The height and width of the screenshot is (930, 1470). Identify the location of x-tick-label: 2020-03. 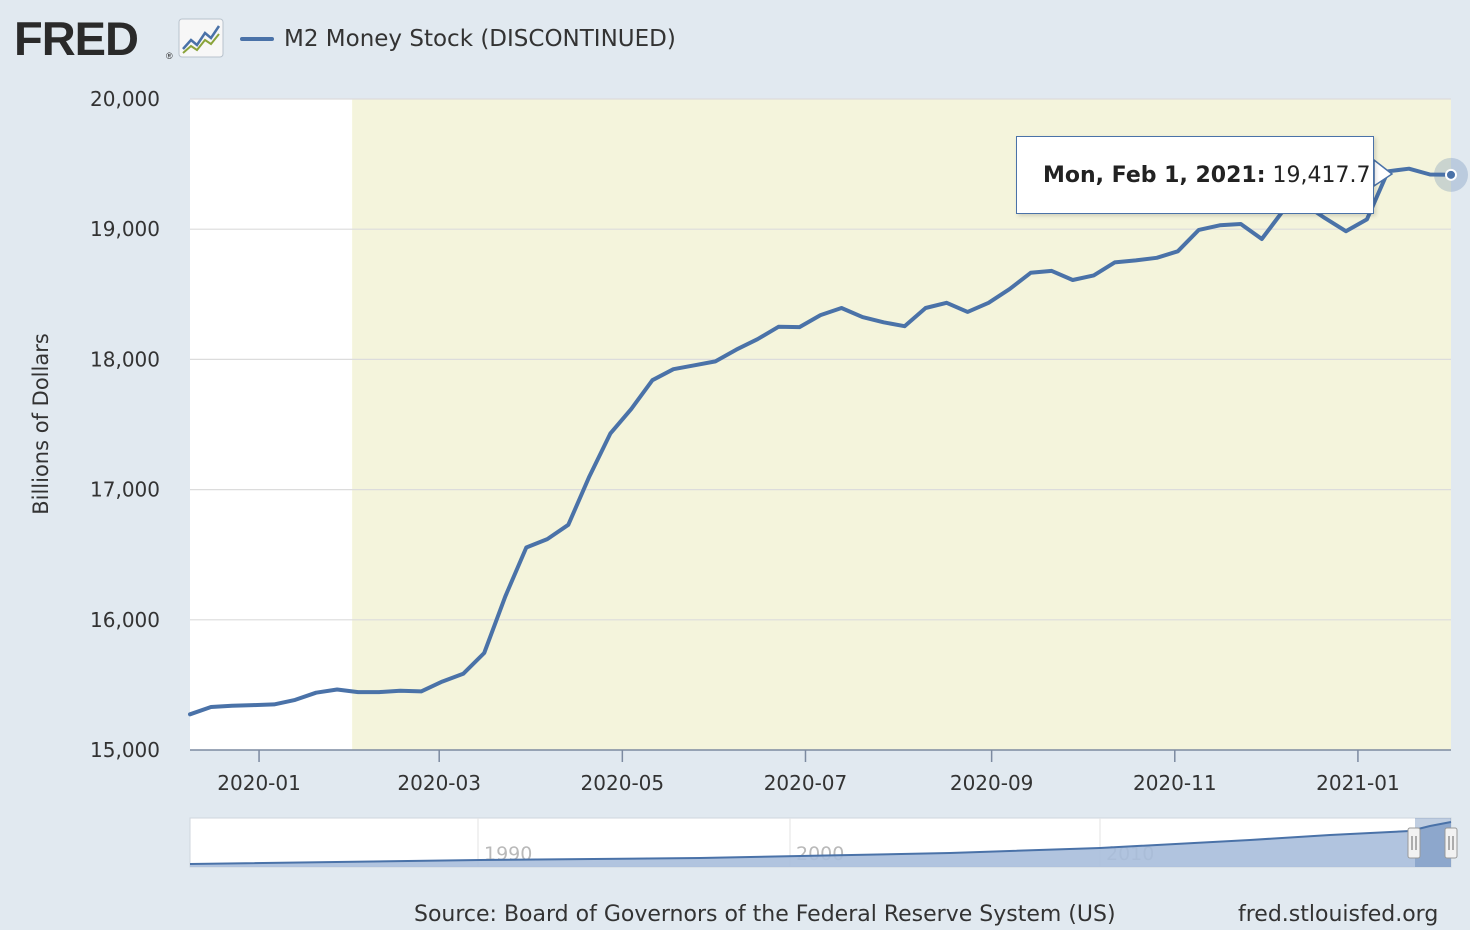
(439, 783).